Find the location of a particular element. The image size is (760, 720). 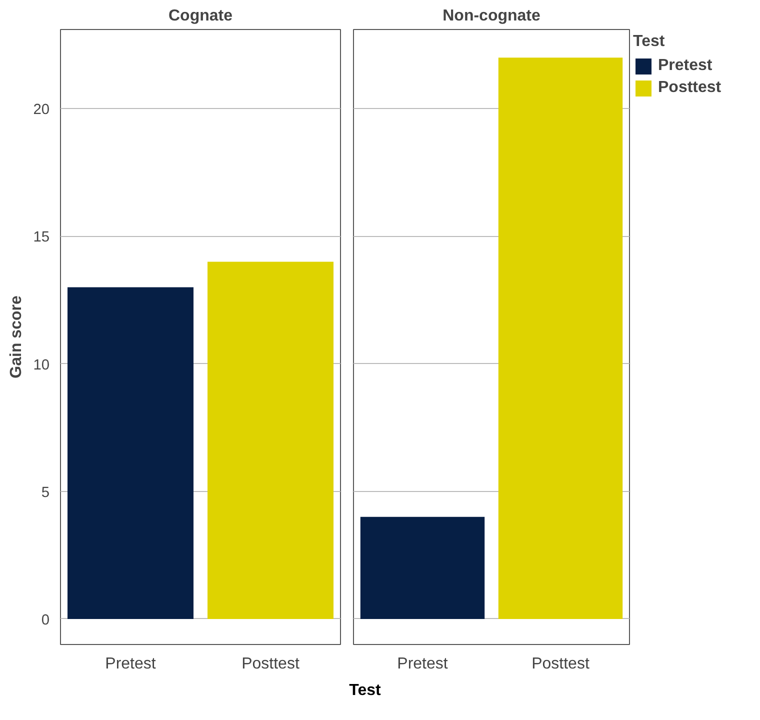

legend-title: Test is located at coordinates (649, 42).